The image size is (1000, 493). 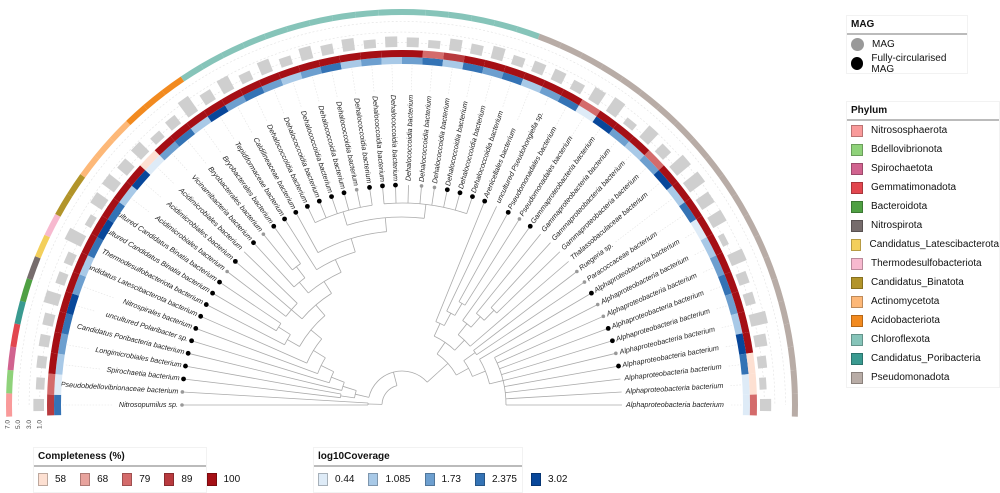 I want to click on phylum-legend-label: Spirochaetota, so click(x=902, y=168).